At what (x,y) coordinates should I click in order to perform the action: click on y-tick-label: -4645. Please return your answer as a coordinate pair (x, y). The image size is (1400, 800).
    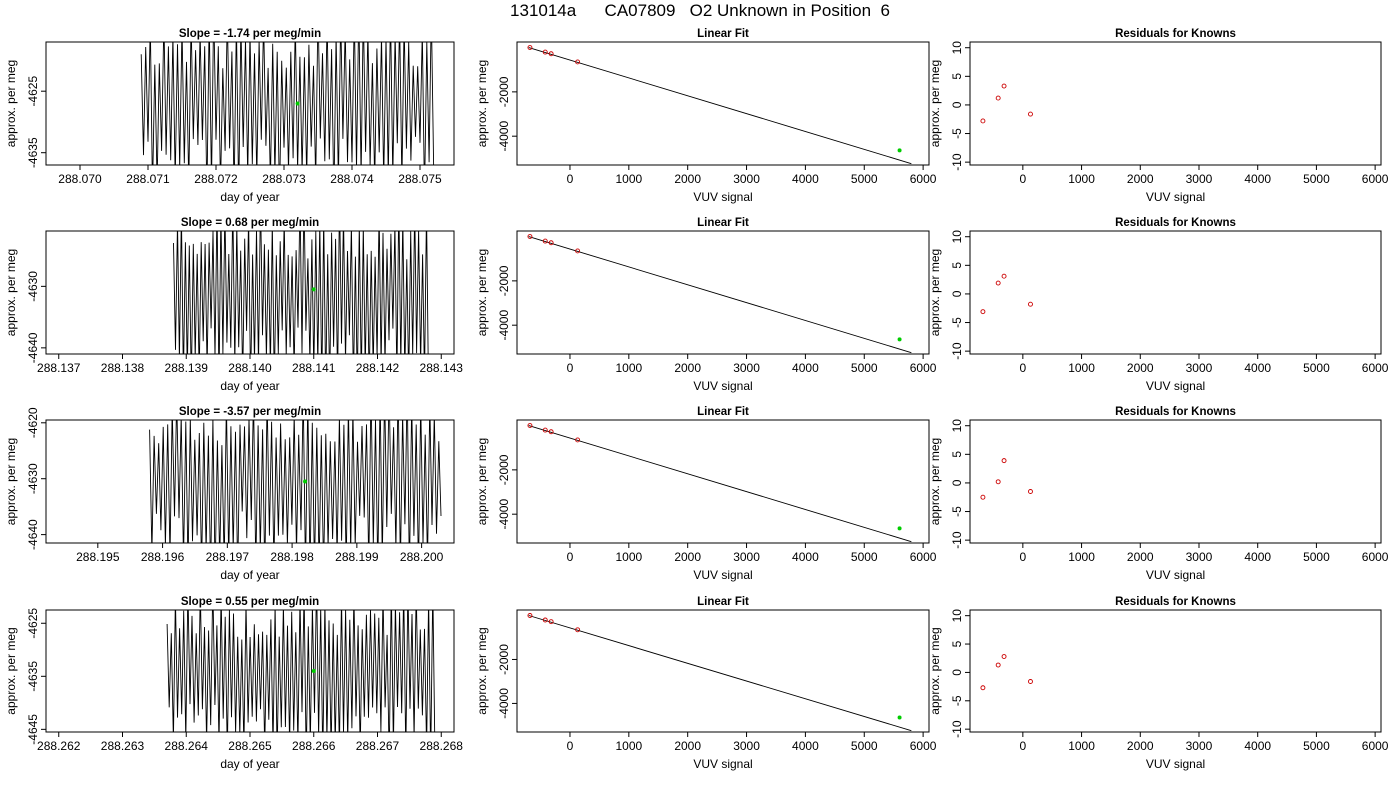
    Looking at the image, I should click on (33, 729).